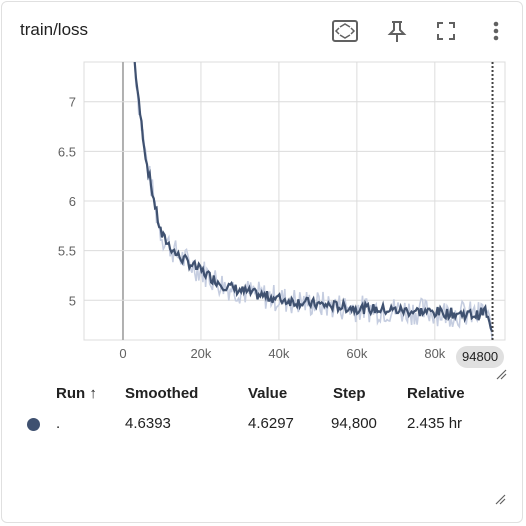 The height and width of the screenshot is (526, 526). Describe the element at coordinates (278, 353) in the screenshot. I see `x-tick-label: 40k` at that location.